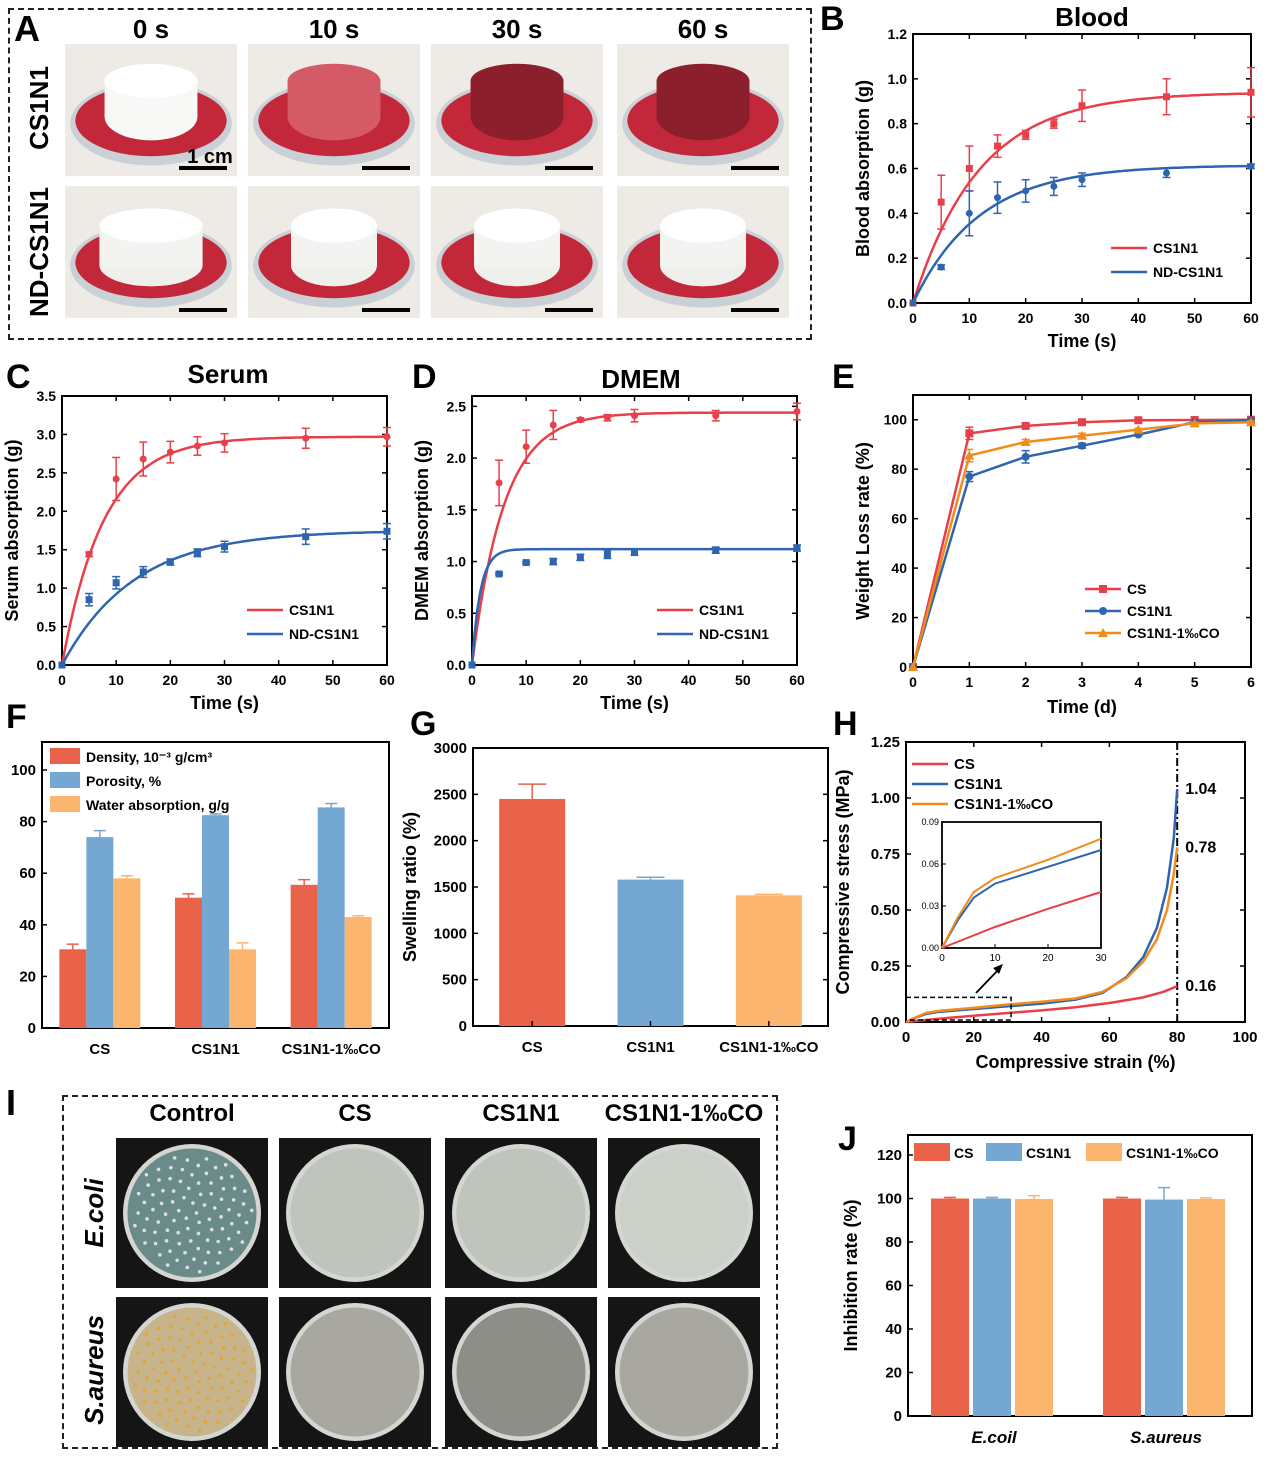 The image size is (1267, 1458). What do you see at coordinates (12, 530) in the screenshot?
I see `y-axis-label: Serum absorption (g)` at bounding box center [12, 530].